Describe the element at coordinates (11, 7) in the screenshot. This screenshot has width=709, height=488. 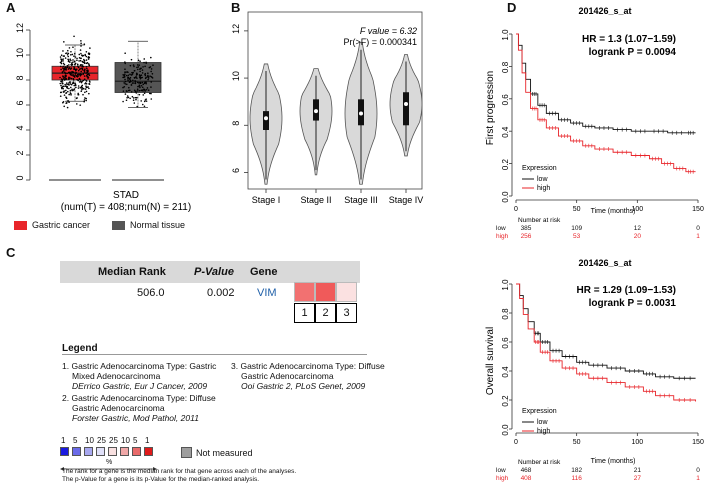
I see `panel-label-a: A` at that location.